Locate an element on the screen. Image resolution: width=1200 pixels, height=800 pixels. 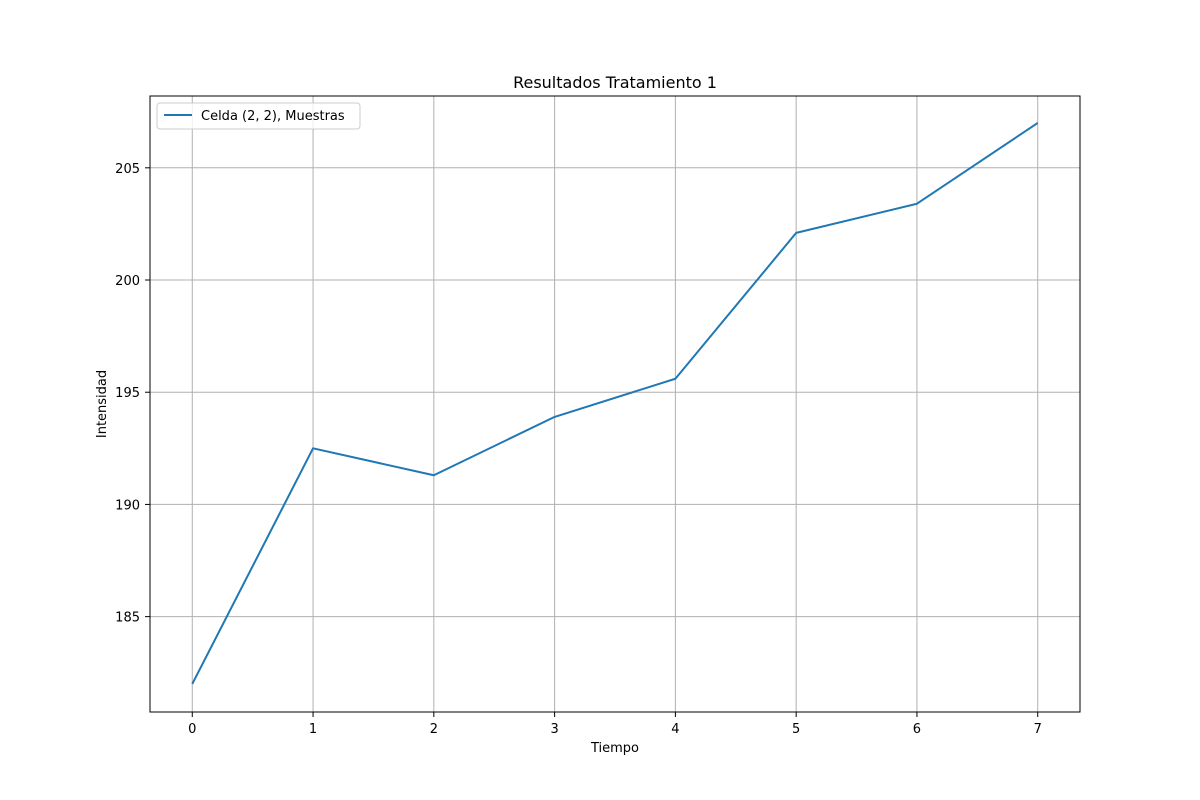
x-tick-label: 0 is located at coordinates (192, 729).